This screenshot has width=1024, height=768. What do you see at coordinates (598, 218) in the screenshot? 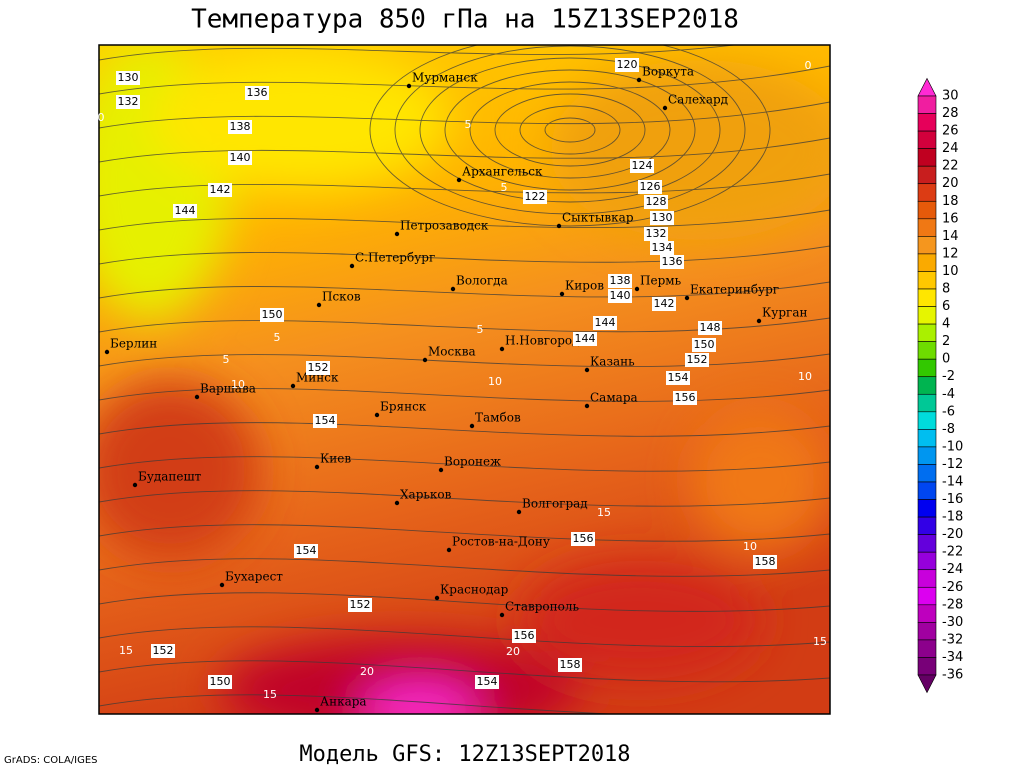
I see `city-label: Сыктывкар` at bounding box center [598, 218].